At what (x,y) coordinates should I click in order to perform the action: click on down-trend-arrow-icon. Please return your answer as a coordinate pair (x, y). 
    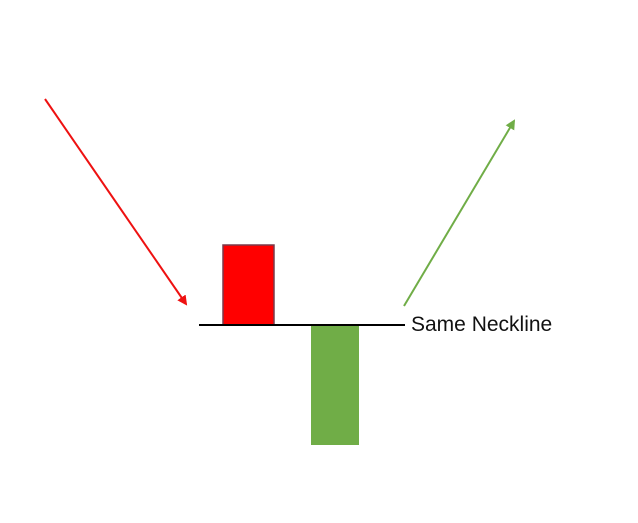
    Looking at the image, I should click on (116, 202).